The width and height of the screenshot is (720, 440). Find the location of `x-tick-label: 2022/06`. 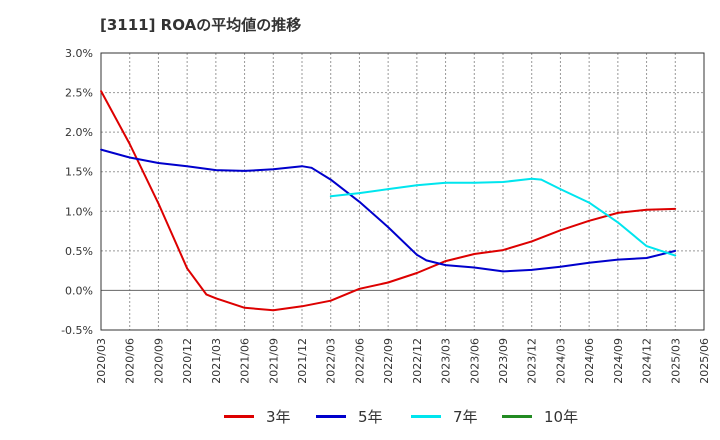

x-tick-label: 2022/06 is located at coordinates (359, 361).